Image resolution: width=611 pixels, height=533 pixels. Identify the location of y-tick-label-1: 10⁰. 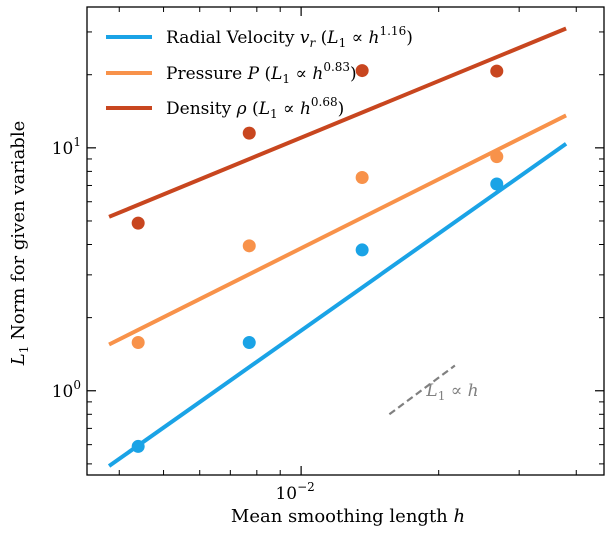
(66, 390).